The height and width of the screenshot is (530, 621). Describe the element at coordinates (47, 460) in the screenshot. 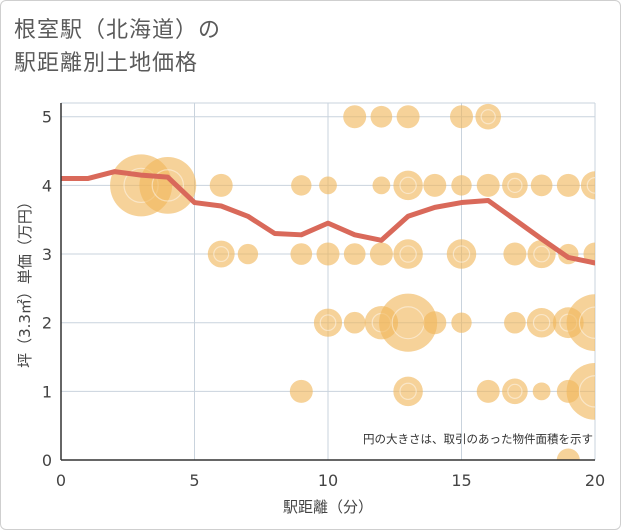

I see `y-tick-label-0: 0` at that location.